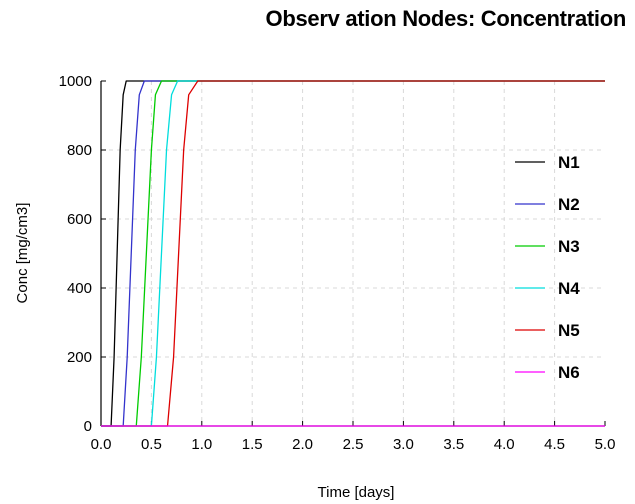 Image resolution: width=635 pixels, height=504 pixels. I want to click on x-tick-label: 5.0, so click(605, 444).